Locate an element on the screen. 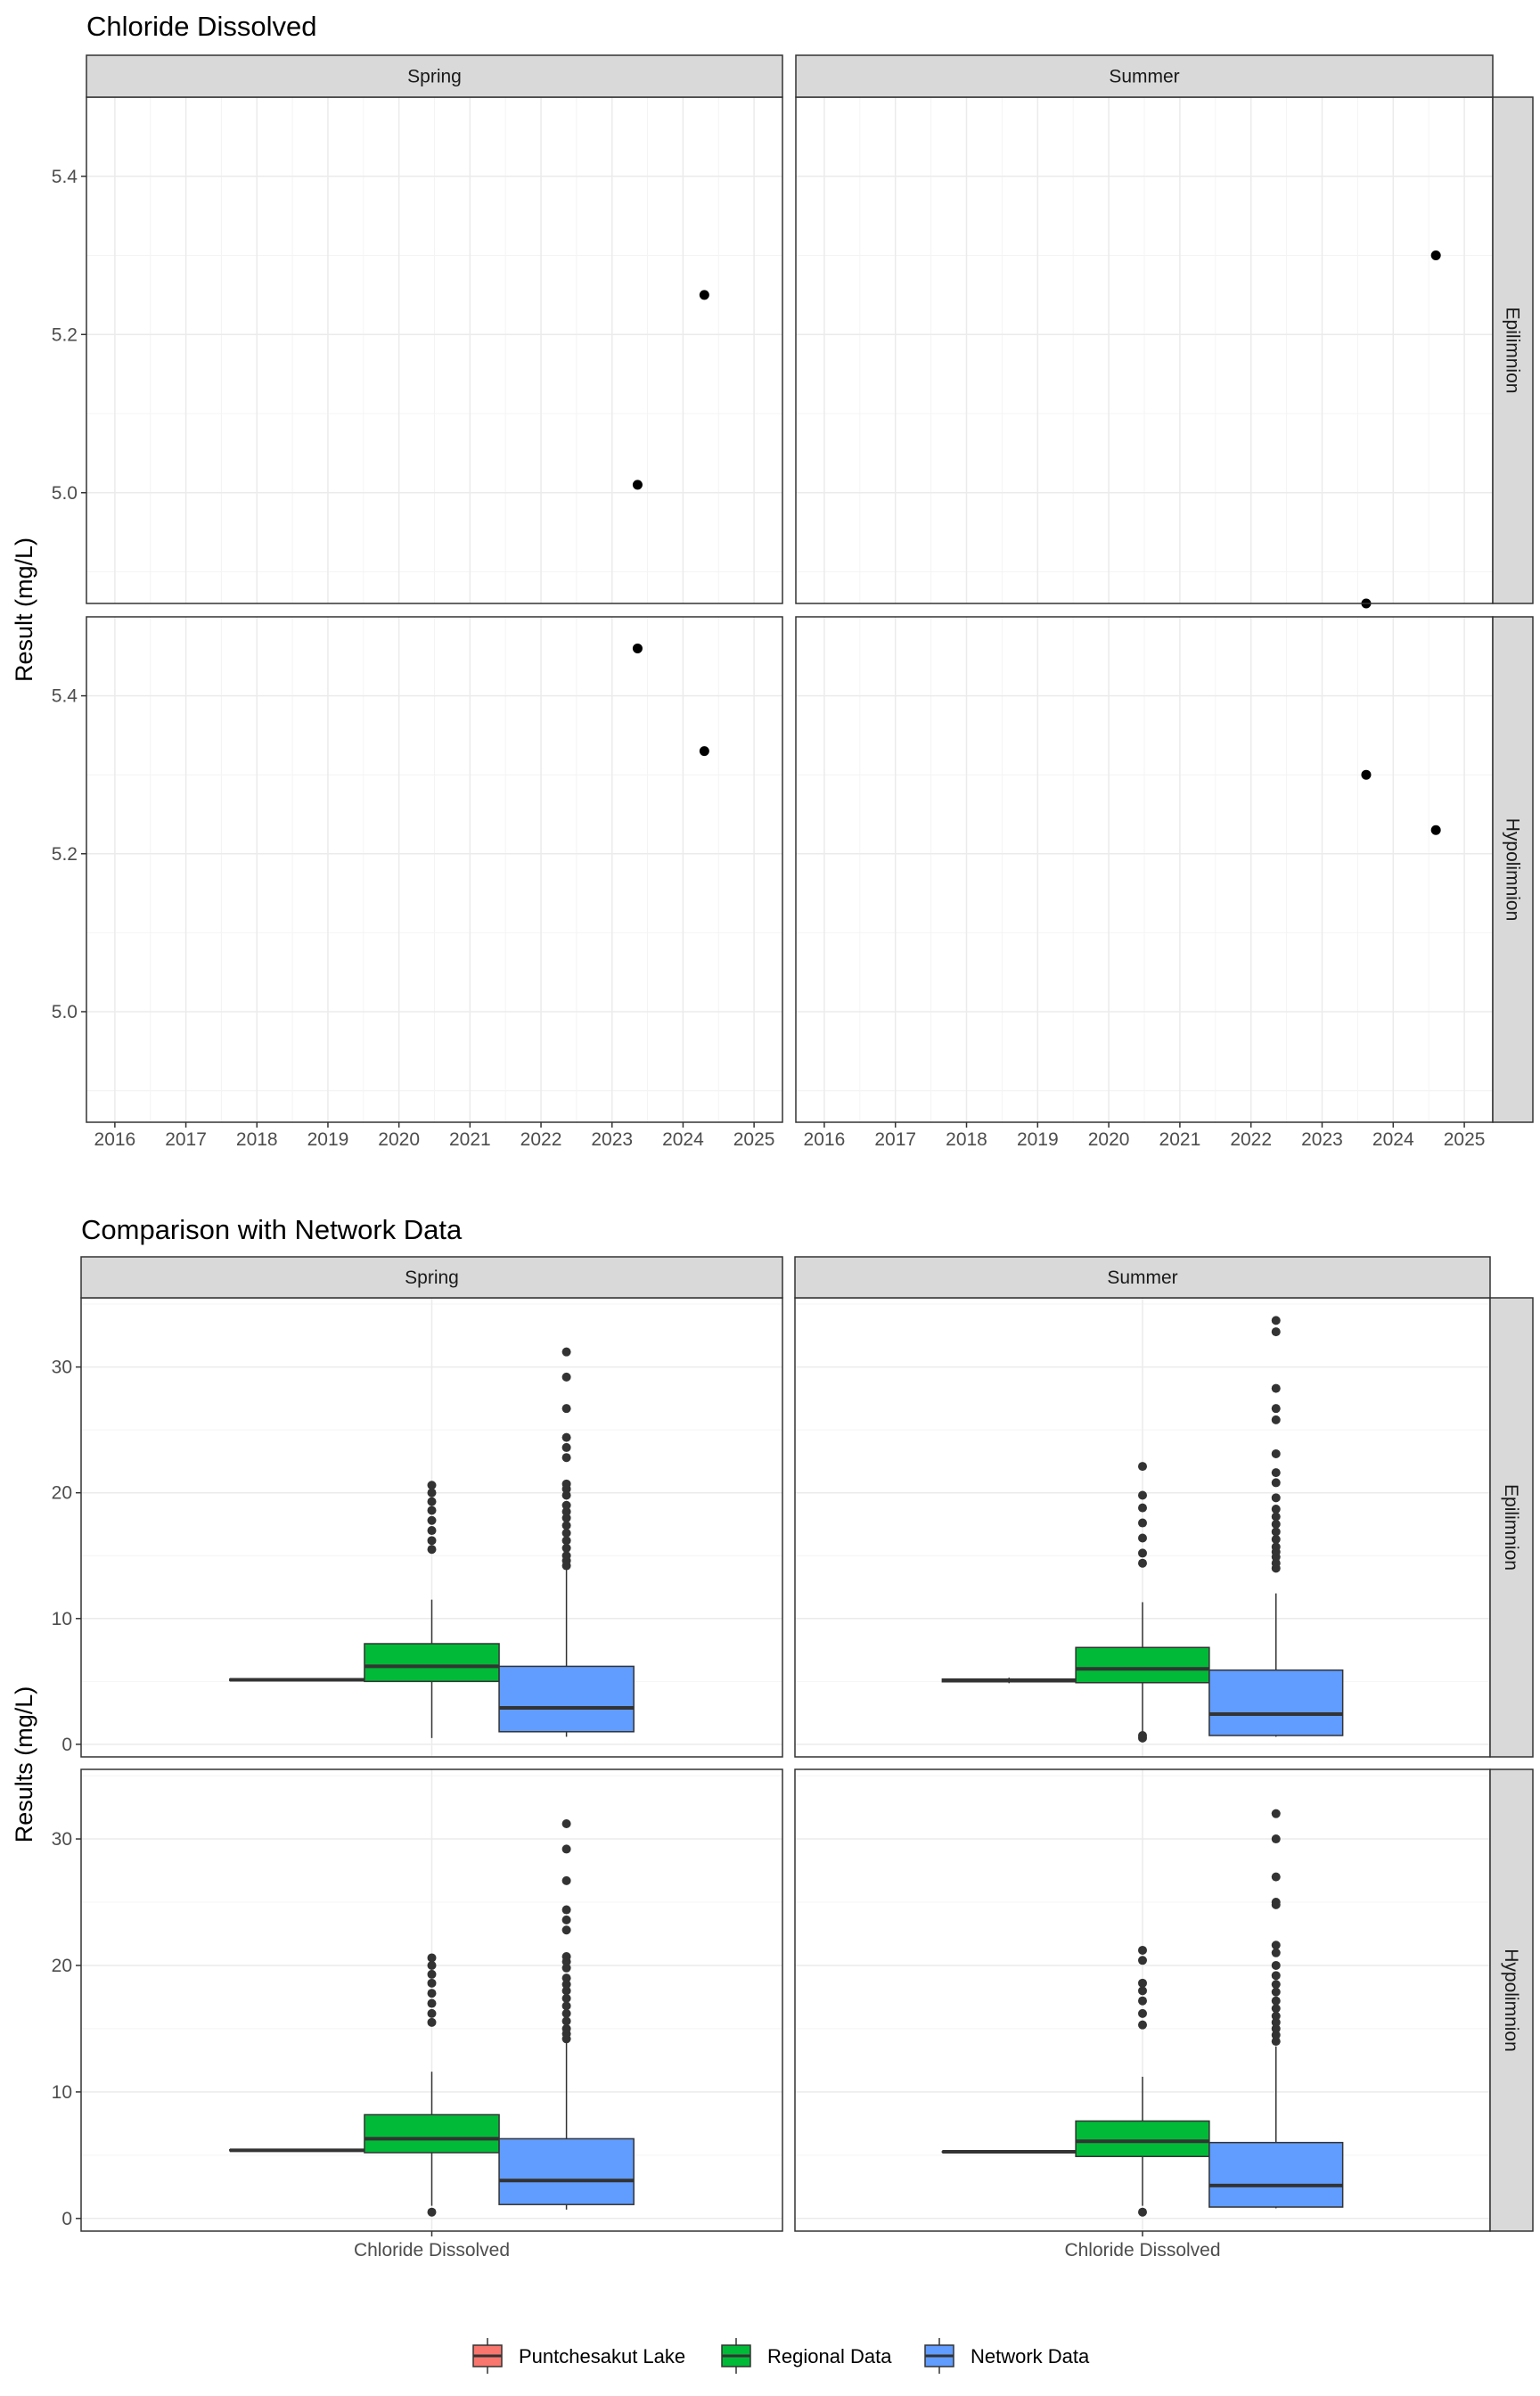 Image resolution: width=1540 pixels, height=2396 pixels. x-tick-label: 2021 is located at coordinates (1180, 1139).